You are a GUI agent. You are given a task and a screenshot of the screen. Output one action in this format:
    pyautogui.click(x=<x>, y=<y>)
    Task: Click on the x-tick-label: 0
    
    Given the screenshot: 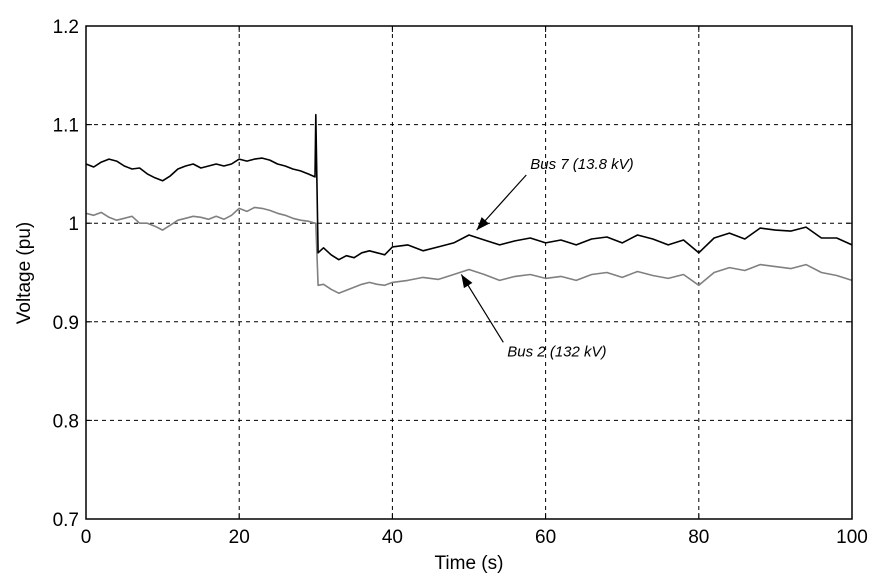 What is the action you would take?
    pyautogui.click(x=86, y=537)
    